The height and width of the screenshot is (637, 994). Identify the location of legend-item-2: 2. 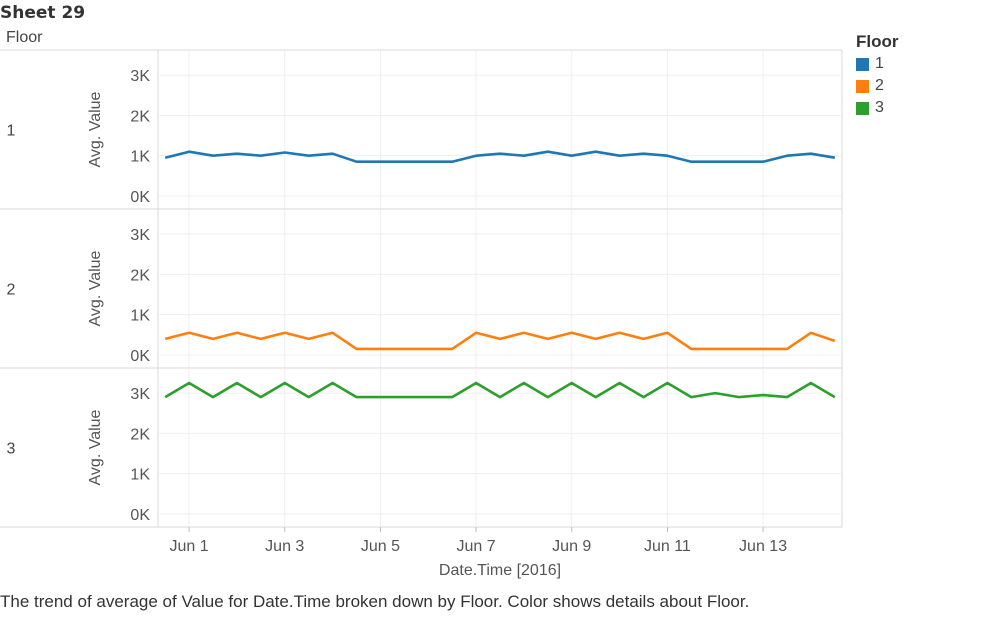
(877, 86).